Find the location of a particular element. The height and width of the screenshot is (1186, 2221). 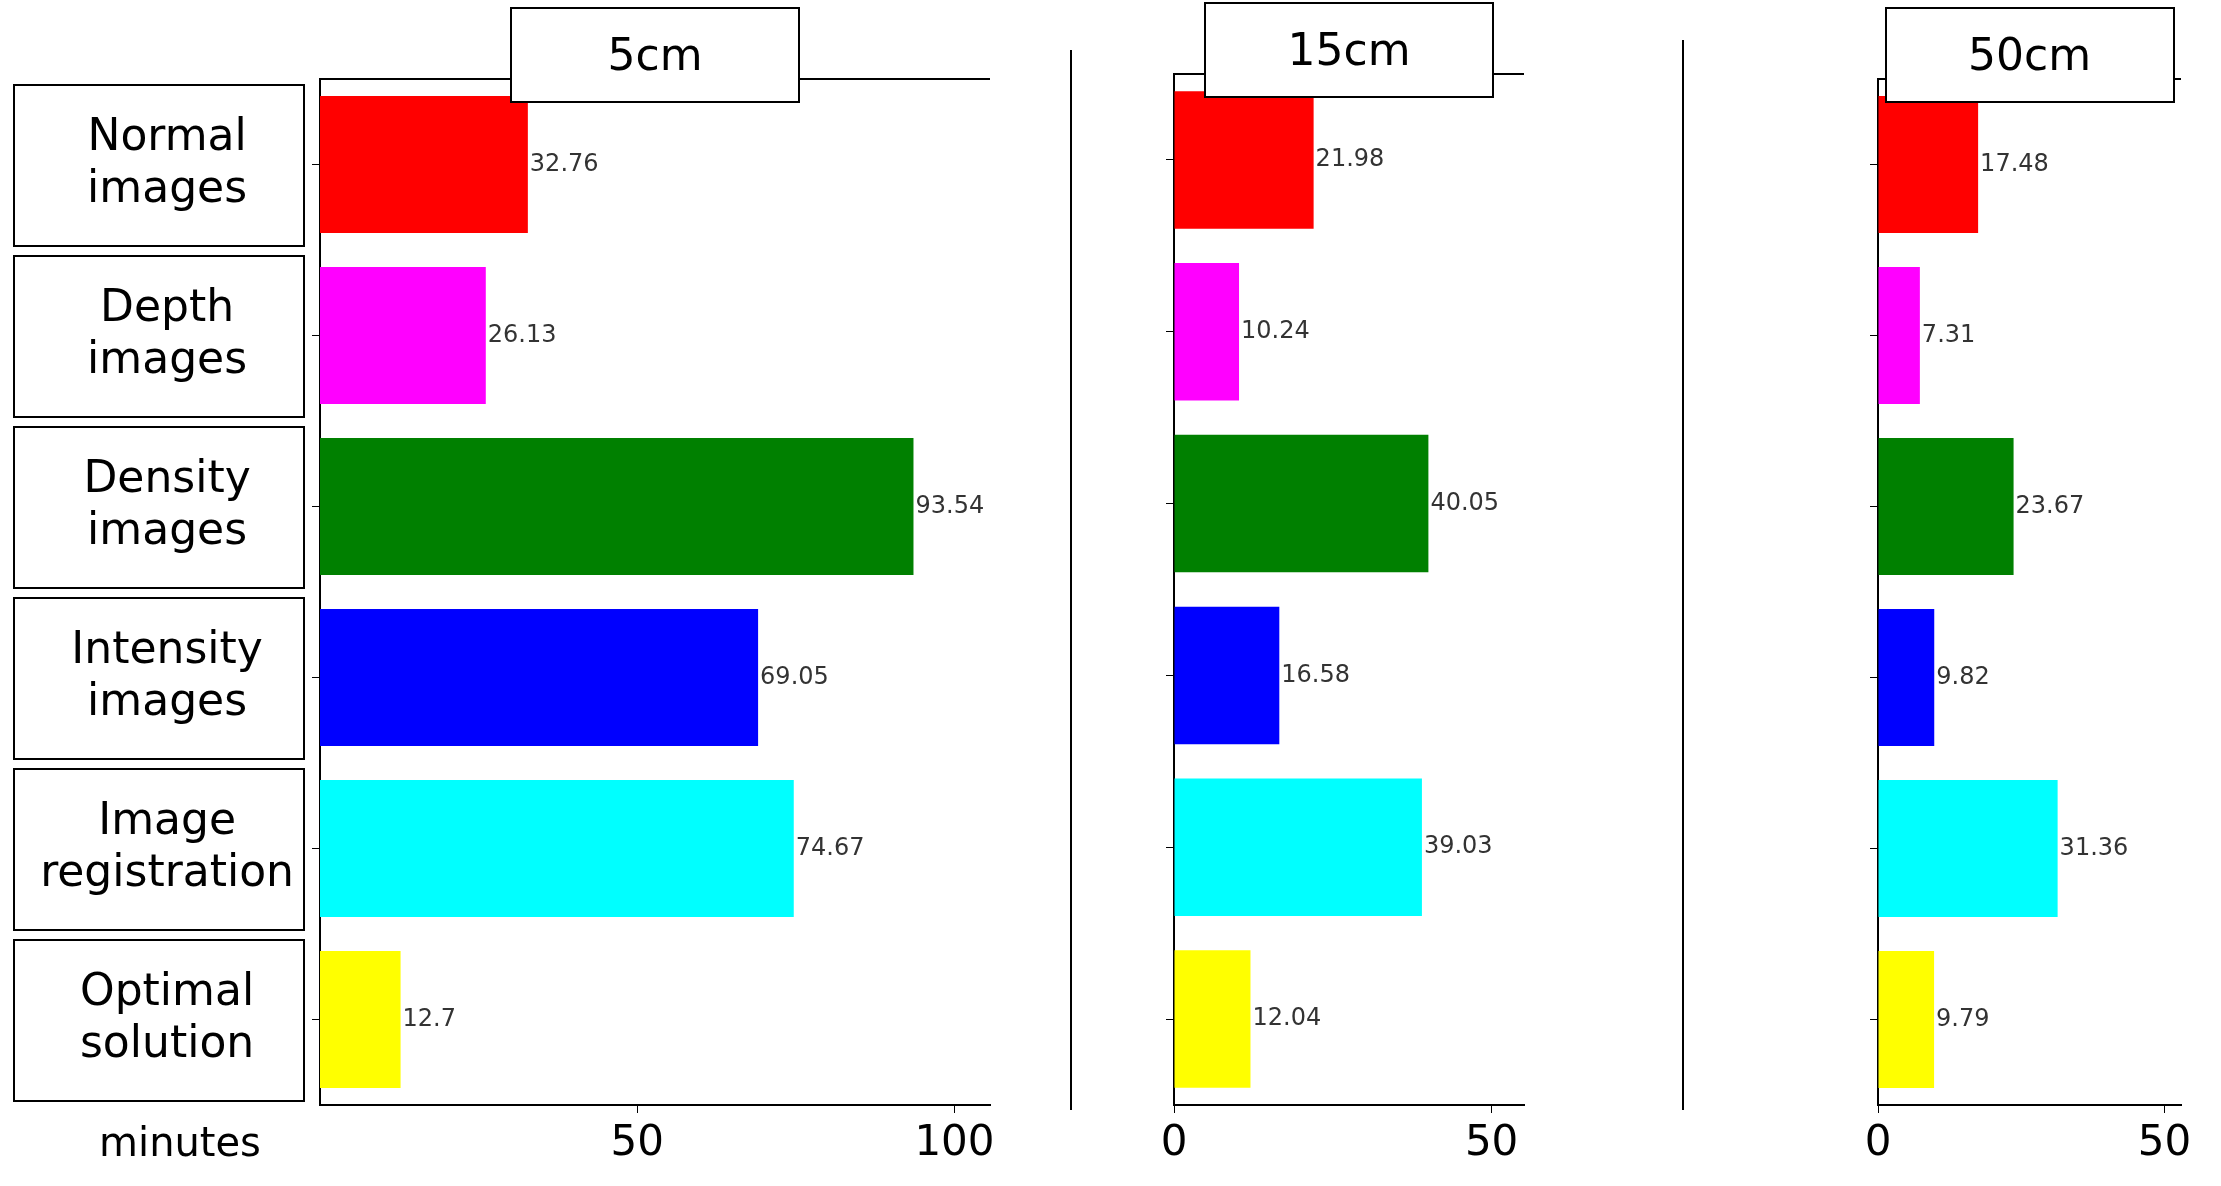

title-box: 50cm is located at coordinates (2029, 55).